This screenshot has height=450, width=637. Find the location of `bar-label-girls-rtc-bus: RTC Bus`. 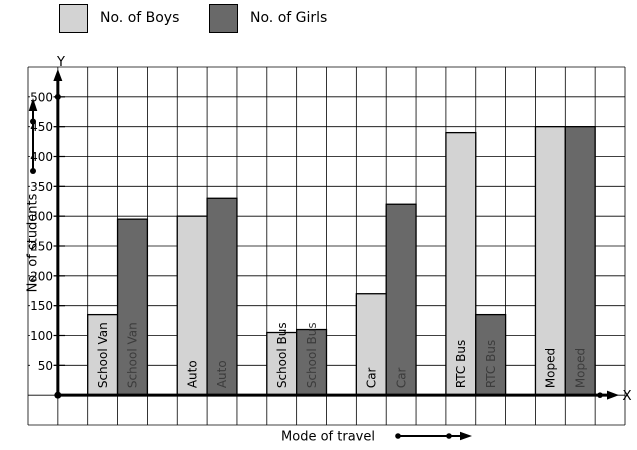

bar-label-girls-rtc-bus: RTC Bus is located at coordinates (491, 364).